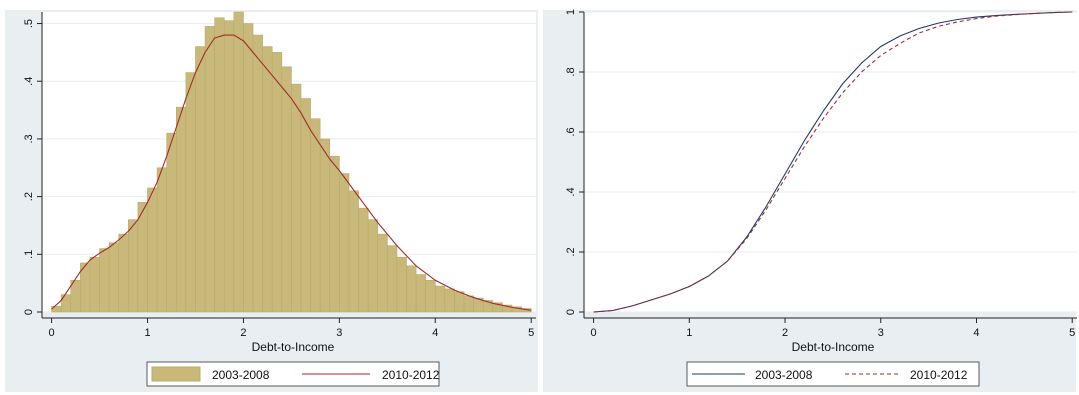 Image resolution: width=1079 pixels, height=395 pixels. I want to click on y-tick-label: .3, so click(29, 138).